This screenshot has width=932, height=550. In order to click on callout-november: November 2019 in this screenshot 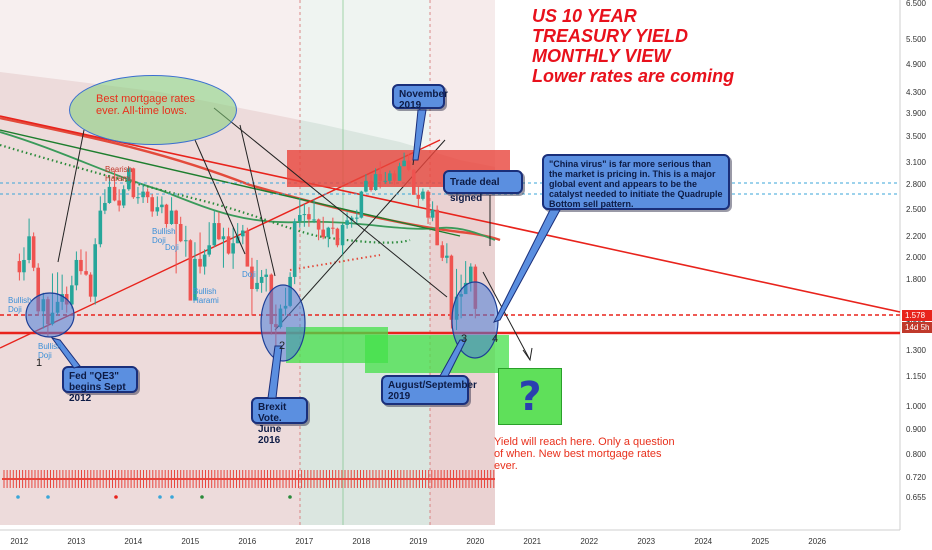, I will do `click(420, 97)`.